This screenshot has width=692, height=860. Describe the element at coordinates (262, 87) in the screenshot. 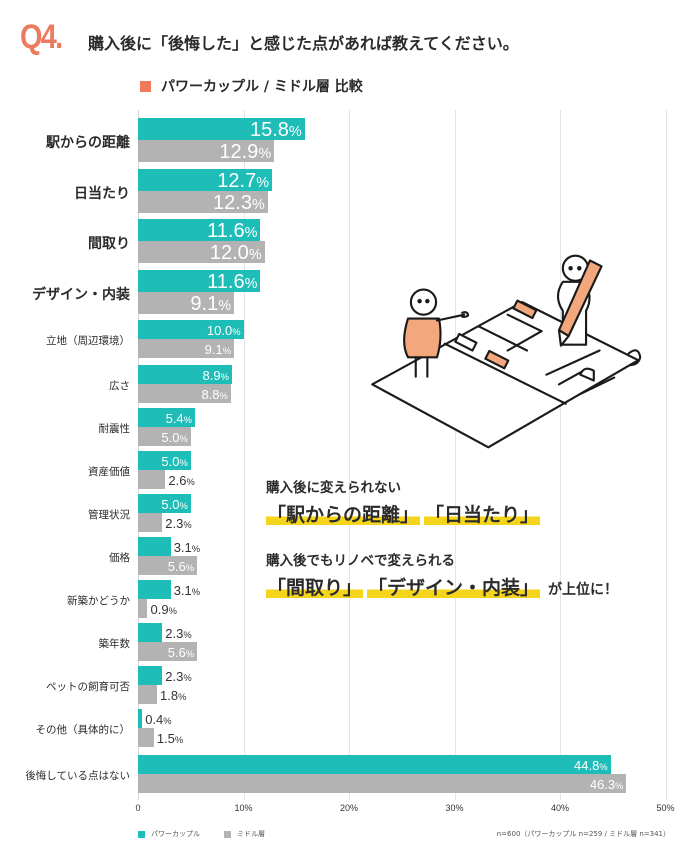

I see `subtitle-text: パワーカップル / ミドル層 比較` at that location.